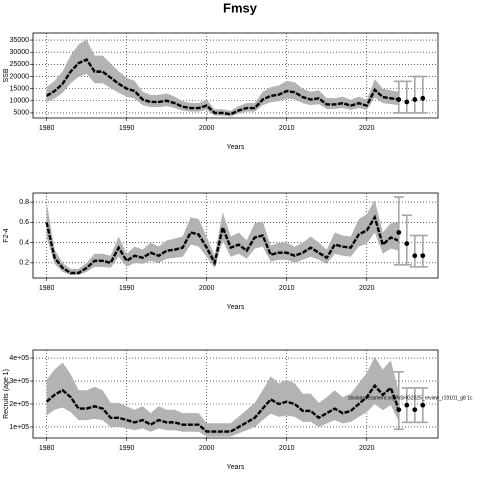 The height and width of the screenshot is (480, 480). What do you see at coordinates (19, 427) in the screenshot?
I see `y-tick-label: 1e+05` at bounding box center [19, 427].